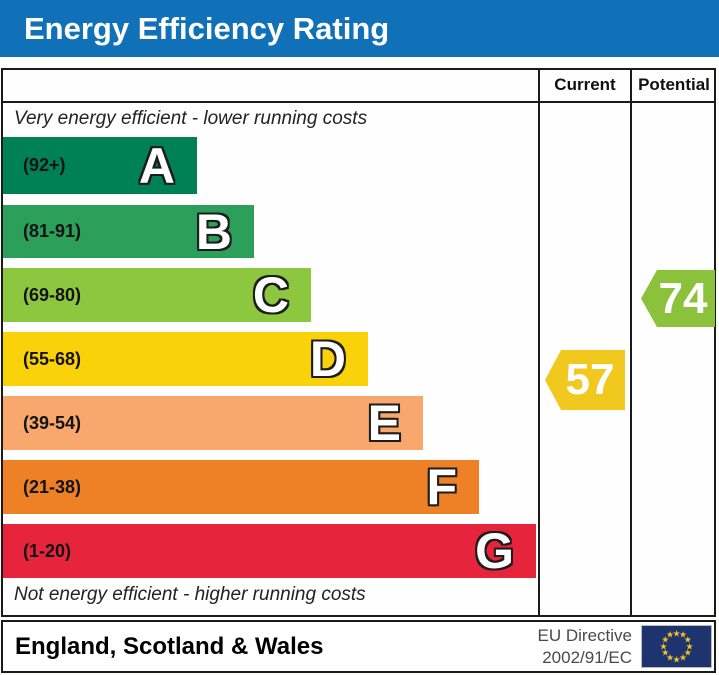  Describe the element at coordinates (327, 359) in the screenshot. I see `band-d-letter: D` at that location.